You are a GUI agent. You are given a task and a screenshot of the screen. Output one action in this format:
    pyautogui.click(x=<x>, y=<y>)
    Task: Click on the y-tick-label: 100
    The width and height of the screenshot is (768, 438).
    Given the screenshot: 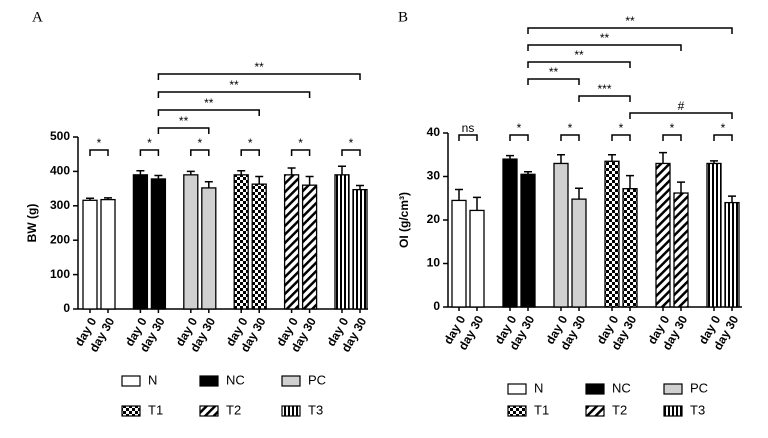 What is the action you would take?
    pyautogui.click(x=60, y=274)
    